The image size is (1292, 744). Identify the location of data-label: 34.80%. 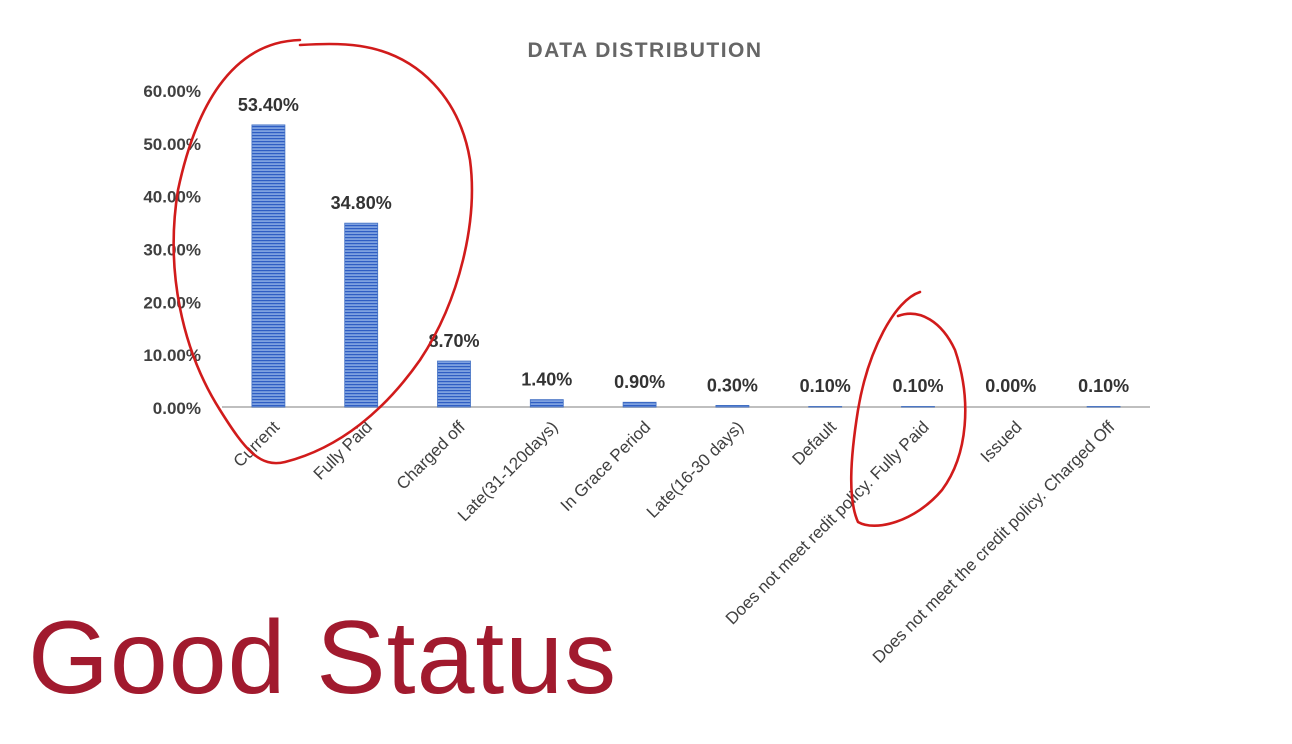
(361, 203).